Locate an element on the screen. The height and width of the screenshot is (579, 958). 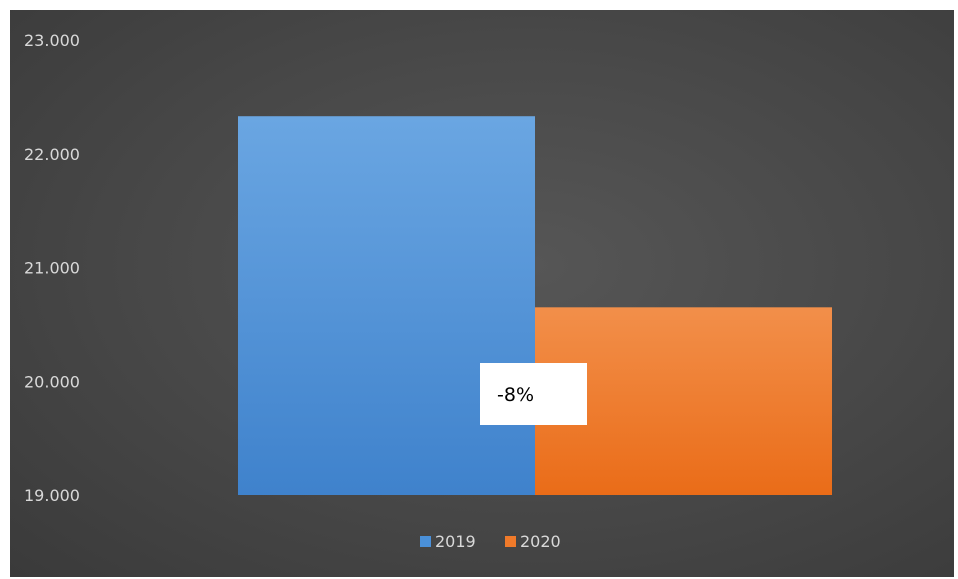
legend-label-2019: 2019 is located at coordinates (455, 541).